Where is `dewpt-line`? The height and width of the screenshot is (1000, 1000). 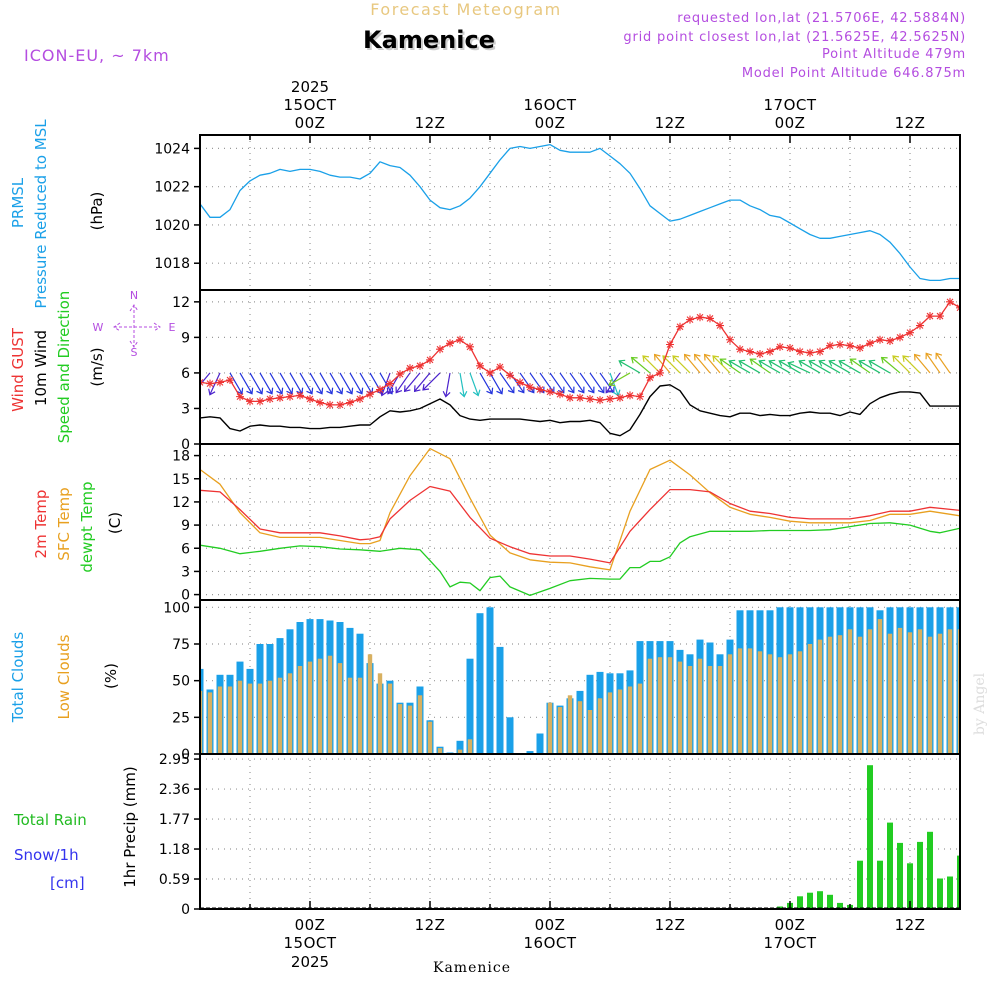 dewpt-line is located at coordinates (580, 559).